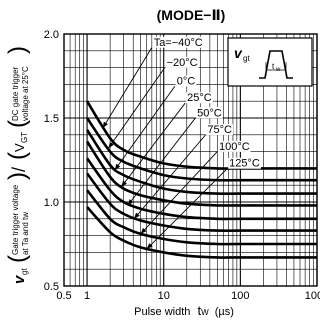 This screenshot has width=320, height=324. Describe the element at coordinates (25, 93) in the screenshot. I see `y-label-right-line2: voltage at 25°C` at that location.